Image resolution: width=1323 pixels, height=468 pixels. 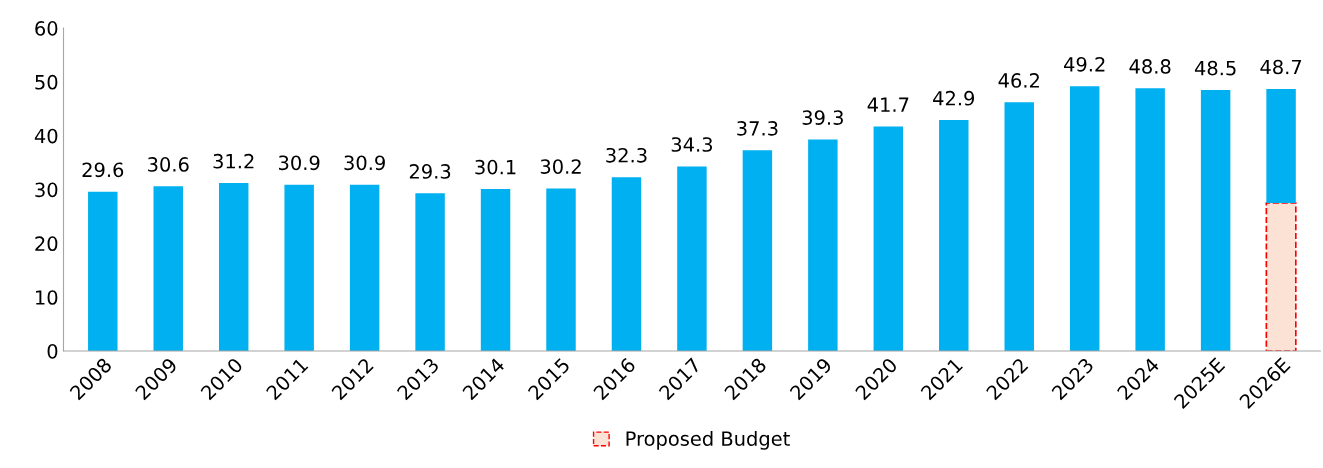 I want to click on total-label: 32.3, so click(x=626, y=155).